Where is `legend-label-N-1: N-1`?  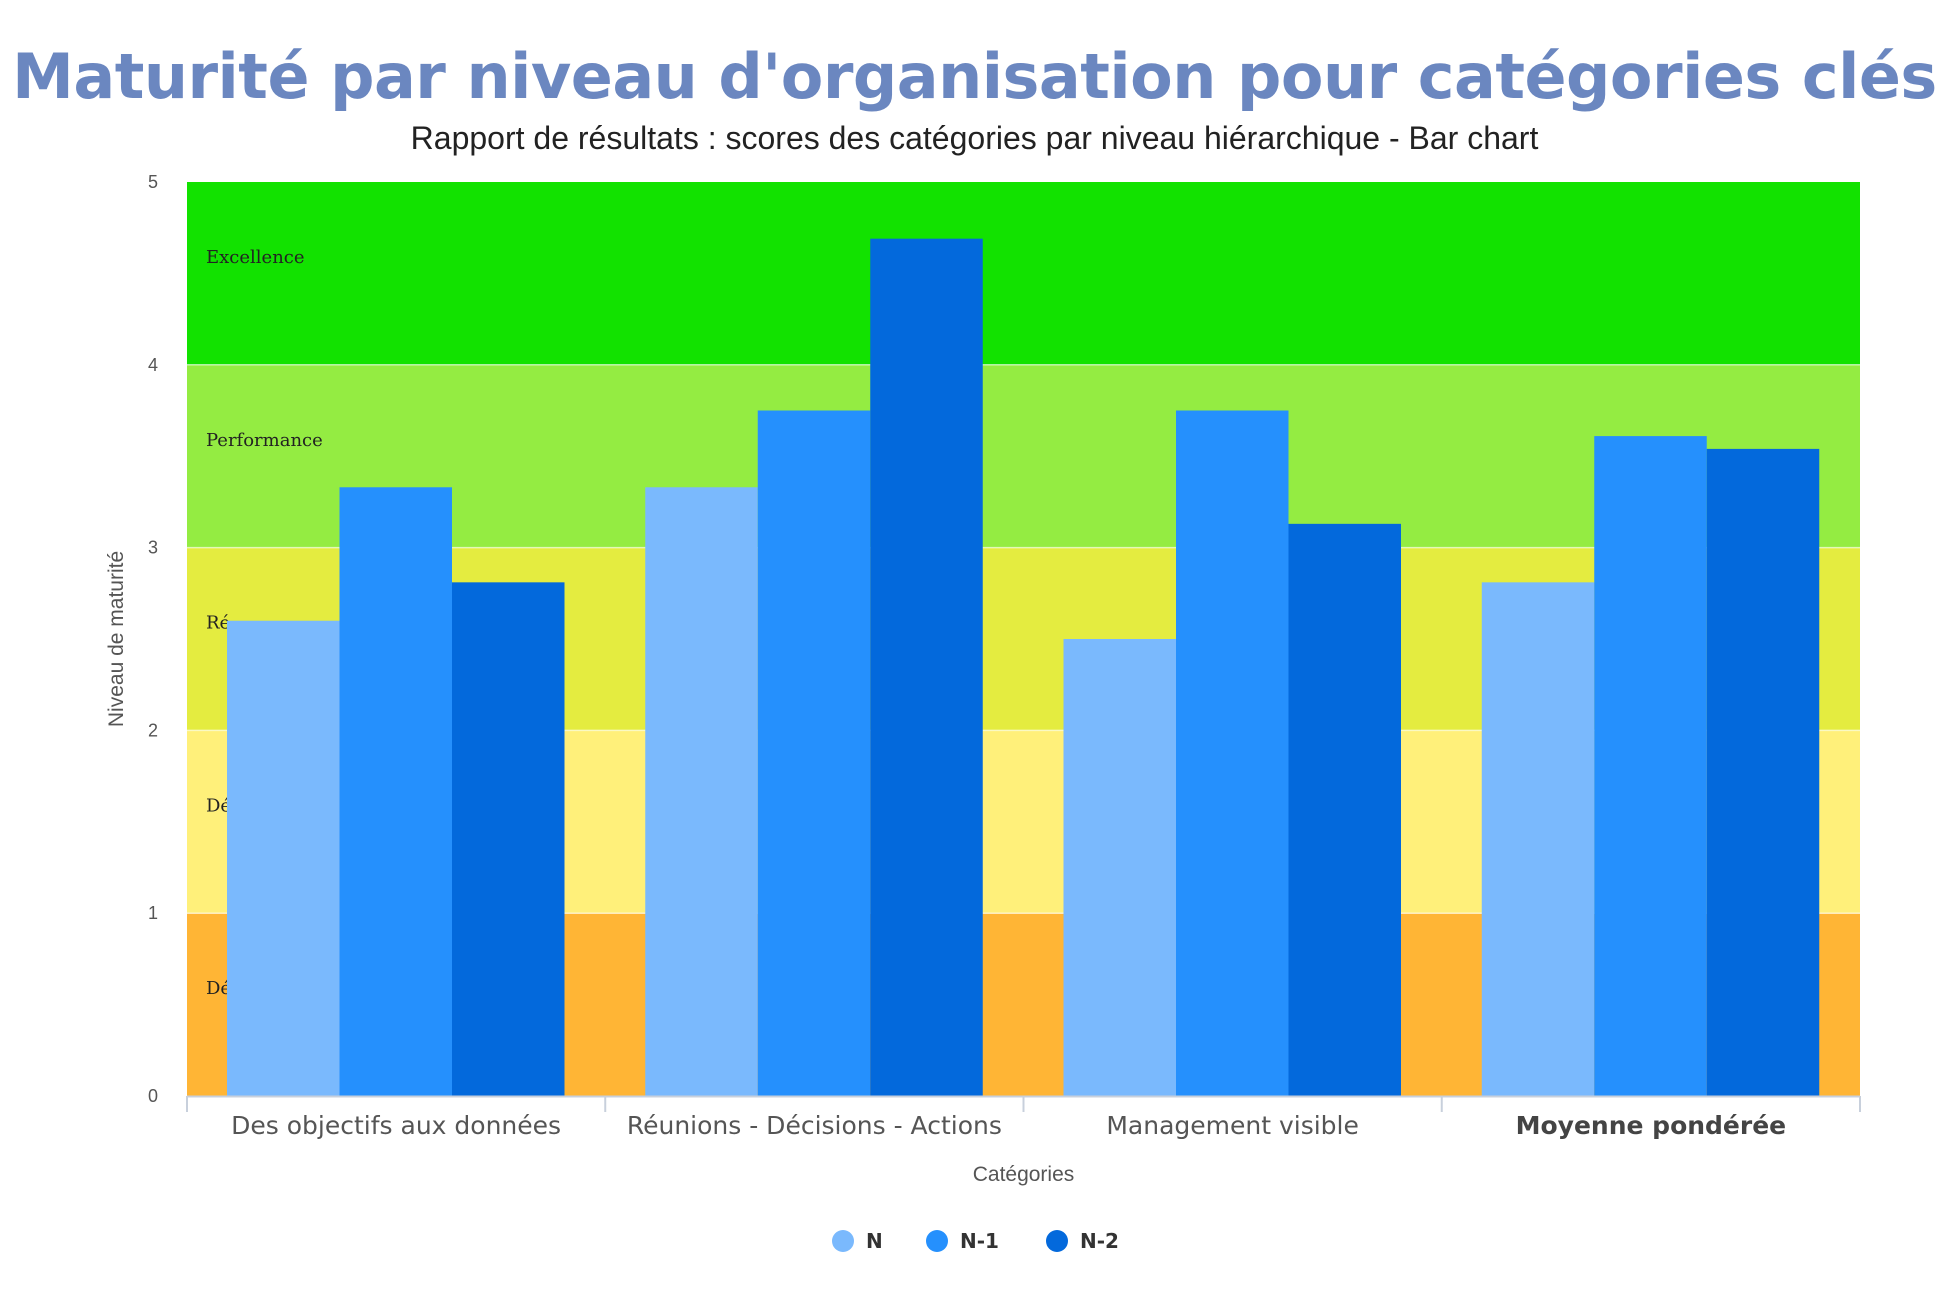 legend-label-N-1: N-1 is located at coordinates (979, 1241).